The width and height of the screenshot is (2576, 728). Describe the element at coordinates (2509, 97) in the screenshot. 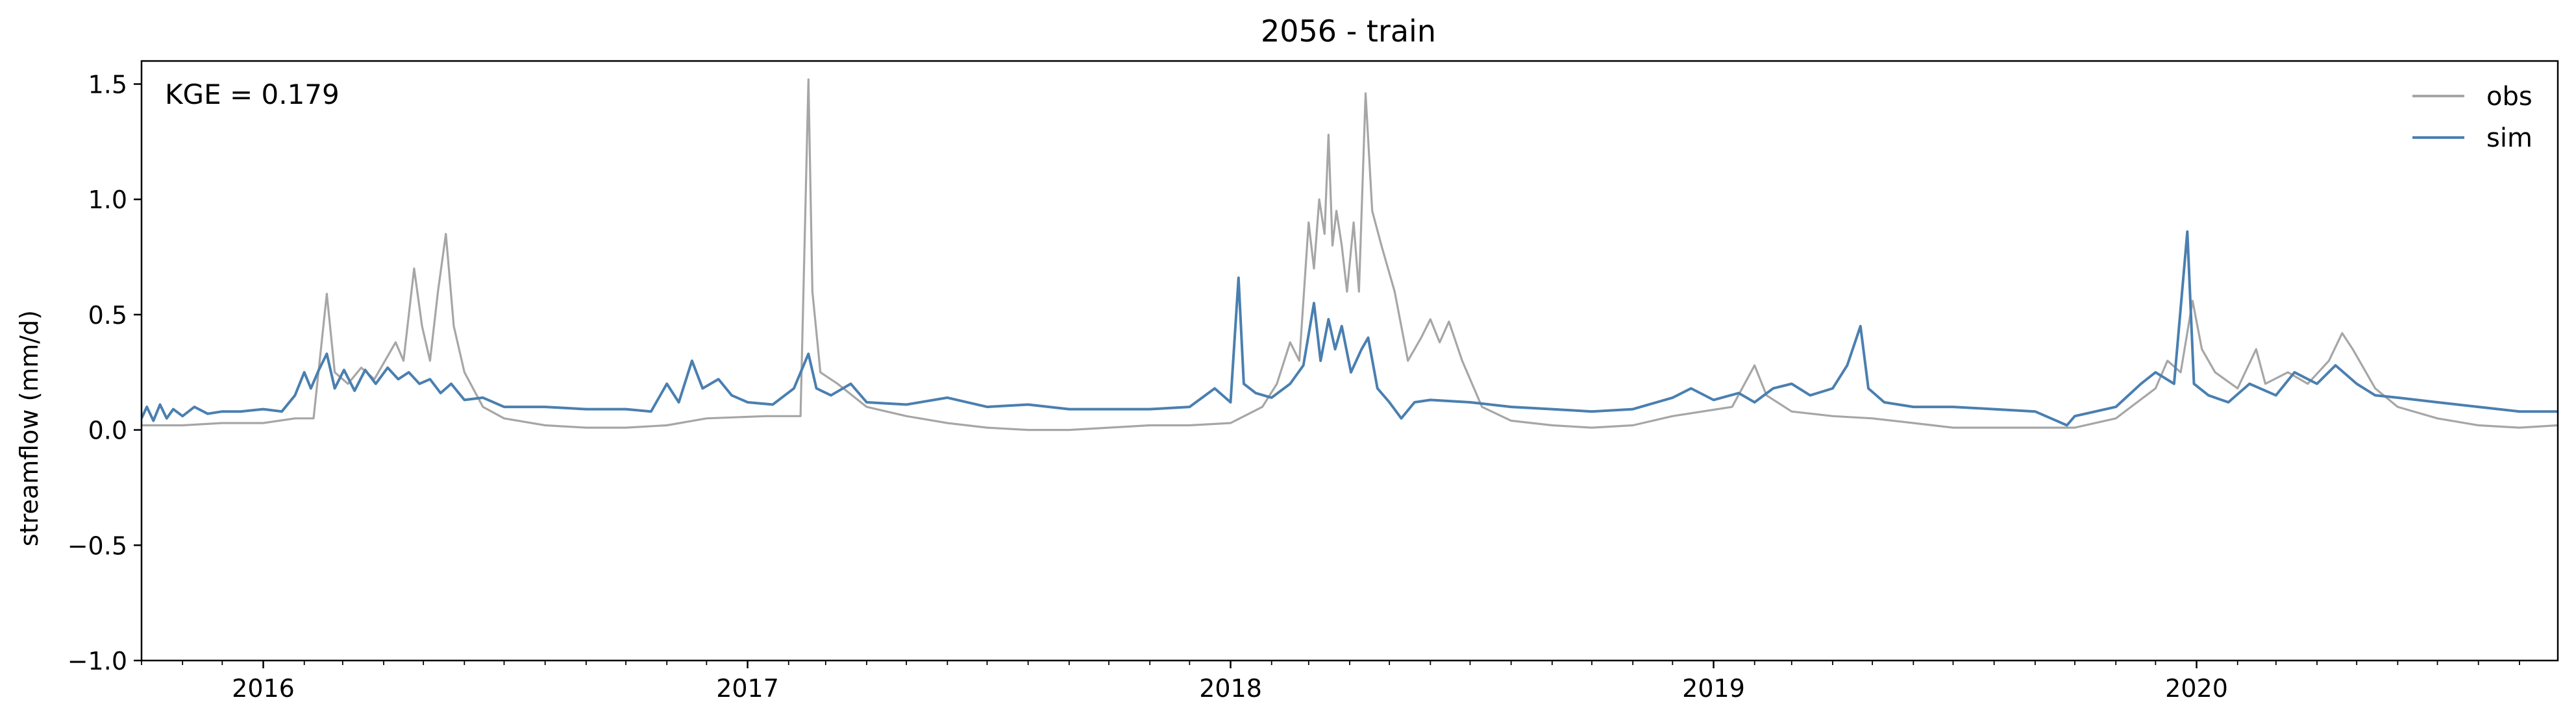

I see `legend-obs-label: obs` at that location.